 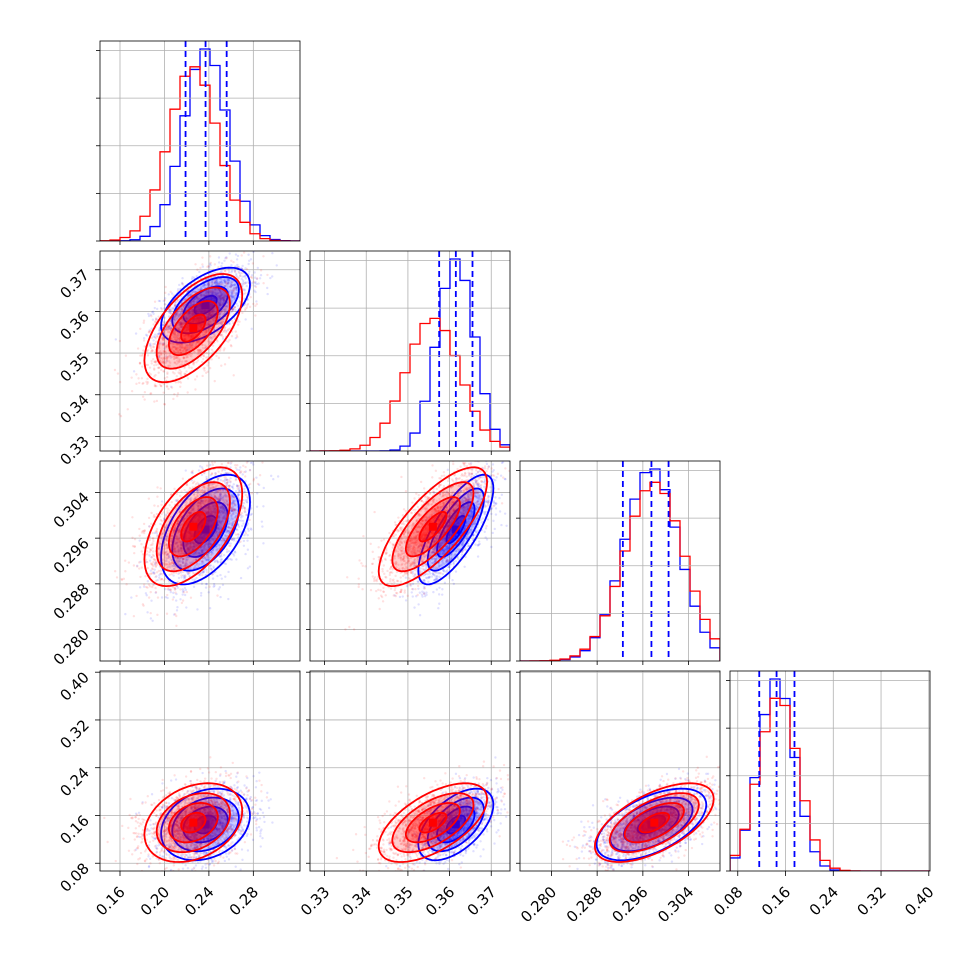 What do you see at coordinates (919, 901) in the screenshot?
I see `x-tick-label: 0.40` at bounding box center [919, 901].